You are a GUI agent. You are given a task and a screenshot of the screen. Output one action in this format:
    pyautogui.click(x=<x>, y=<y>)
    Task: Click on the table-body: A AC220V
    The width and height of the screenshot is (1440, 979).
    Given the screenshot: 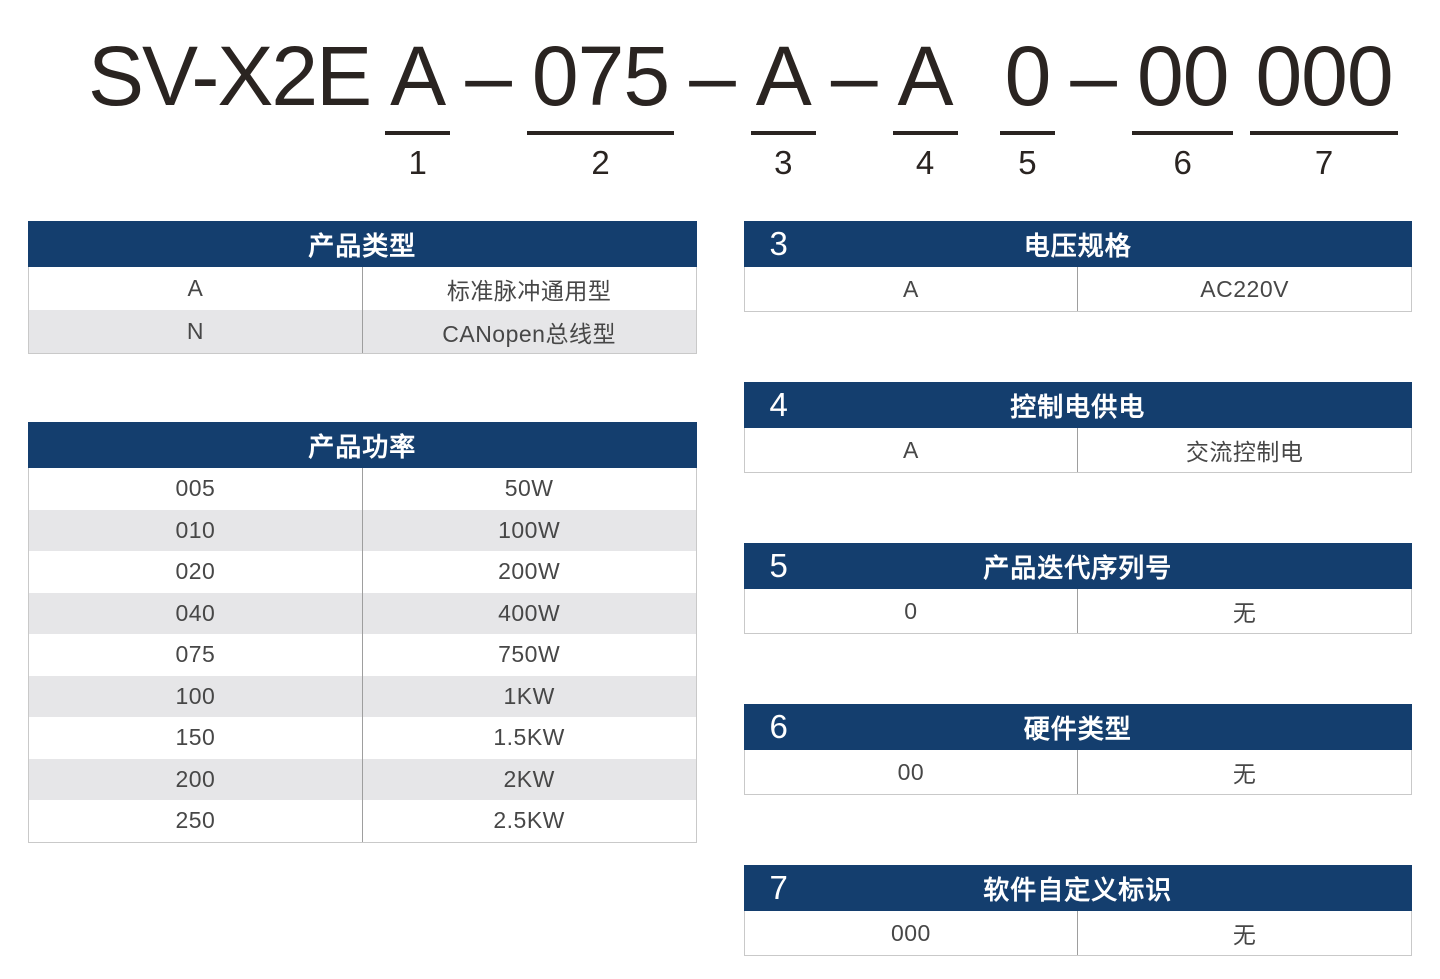 What is the action you would take?
    pyautogui.click(x=1077, y=289)
    